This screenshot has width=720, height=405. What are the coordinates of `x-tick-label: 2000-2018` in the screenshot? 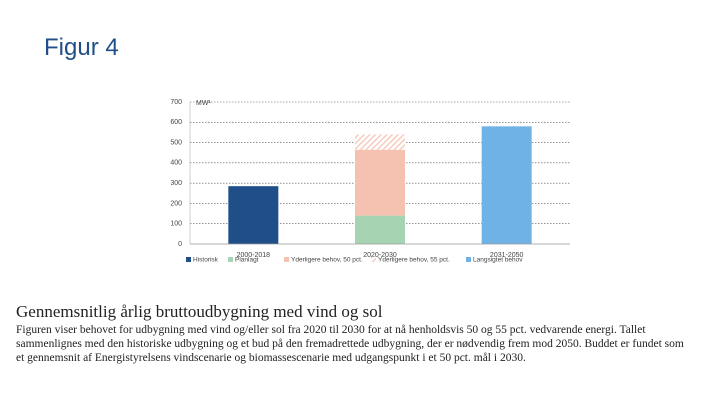 It's located at (254, 255).